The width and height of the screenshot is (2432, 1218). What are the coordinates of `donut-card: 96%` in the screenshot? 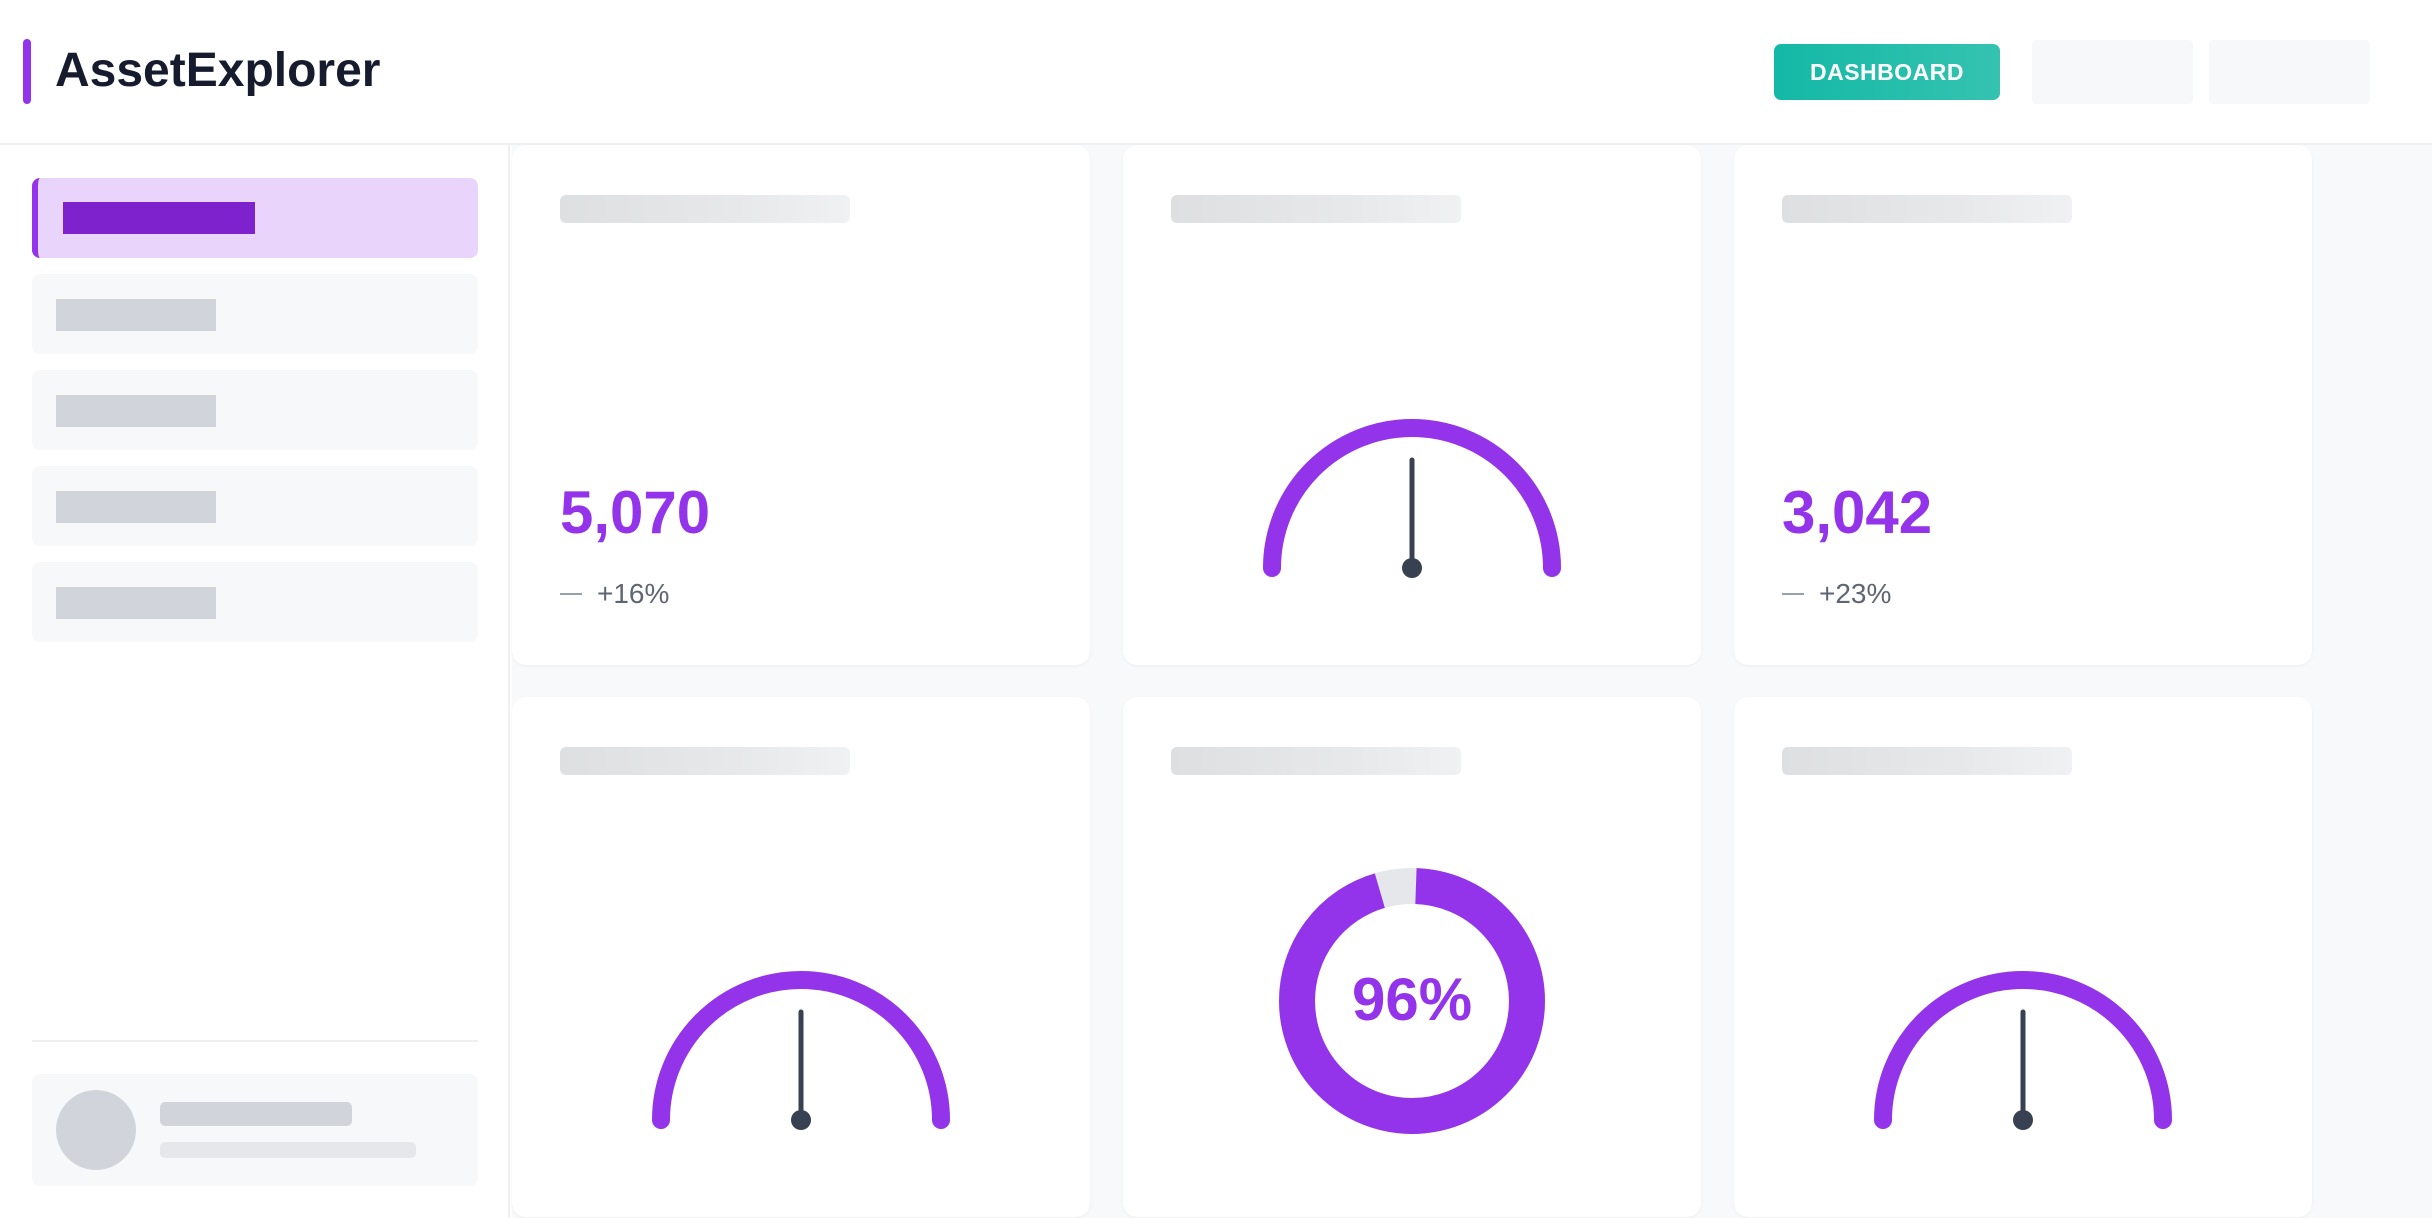 It's located at (1412, 957).